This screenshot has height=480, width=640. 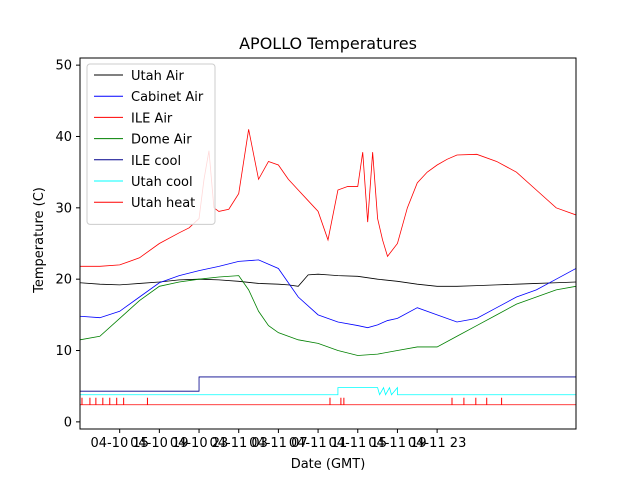 What do you see at coordinates (278, 443) in the screenshot?
I see `x-tick-label: 04-11 07` at bounding box center [278, 443].